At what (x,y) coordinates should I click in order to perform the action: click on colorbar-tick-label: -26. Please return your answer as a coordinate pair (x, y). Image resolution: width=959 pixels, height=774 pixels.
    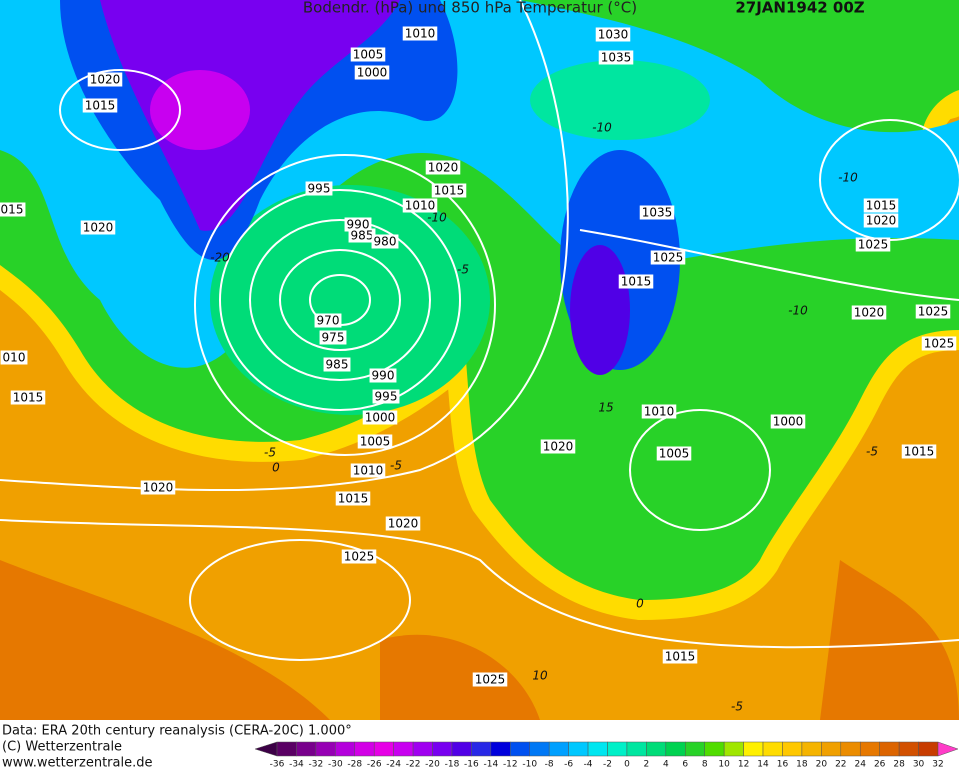
    Looking at the image, I should click on (374, 765).